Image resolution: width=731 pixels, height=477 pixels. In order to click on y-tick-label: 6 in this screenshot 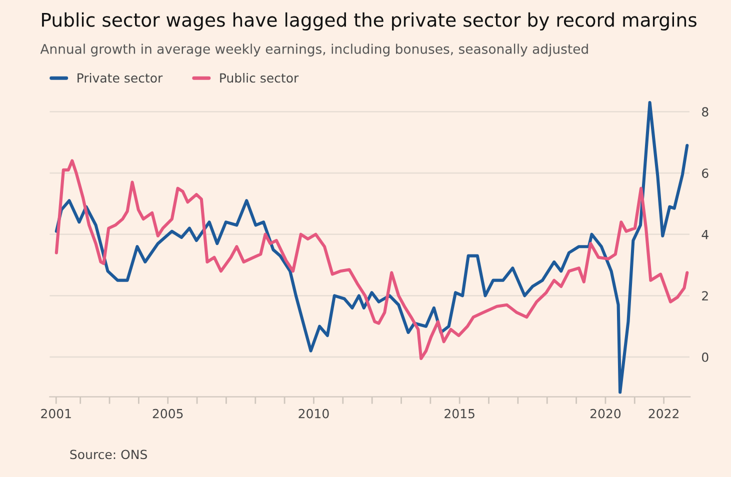, I will do `click(705, 173)`.